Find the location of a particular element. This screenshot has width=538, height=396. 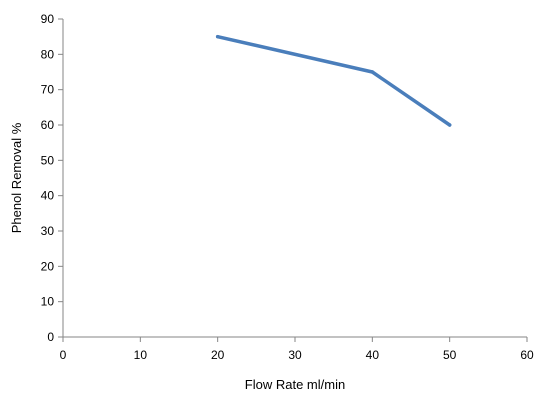

x-tick-label: 10 is located at coordinates (141, 355).